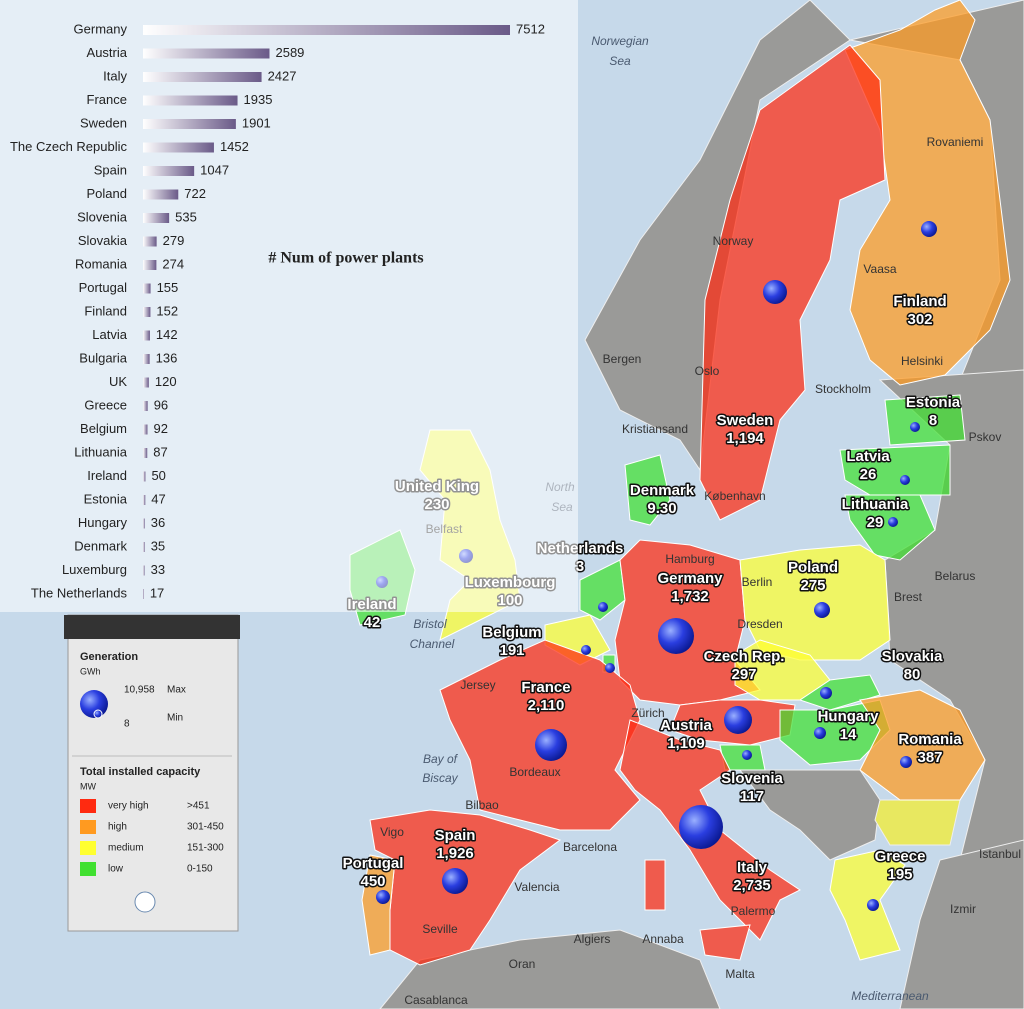 This screenshot has width=1024, height=1009. I want to click on country-value: 1,194, so click(745, 438).